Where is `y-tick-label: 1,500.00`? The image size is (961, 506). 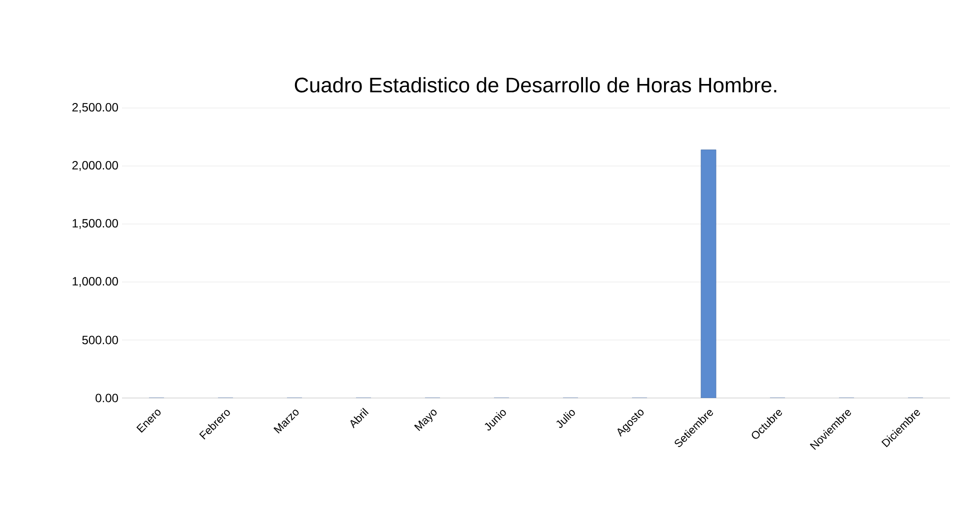 y-tick-label: 1,500.00 is located at coordinates (95, 224).